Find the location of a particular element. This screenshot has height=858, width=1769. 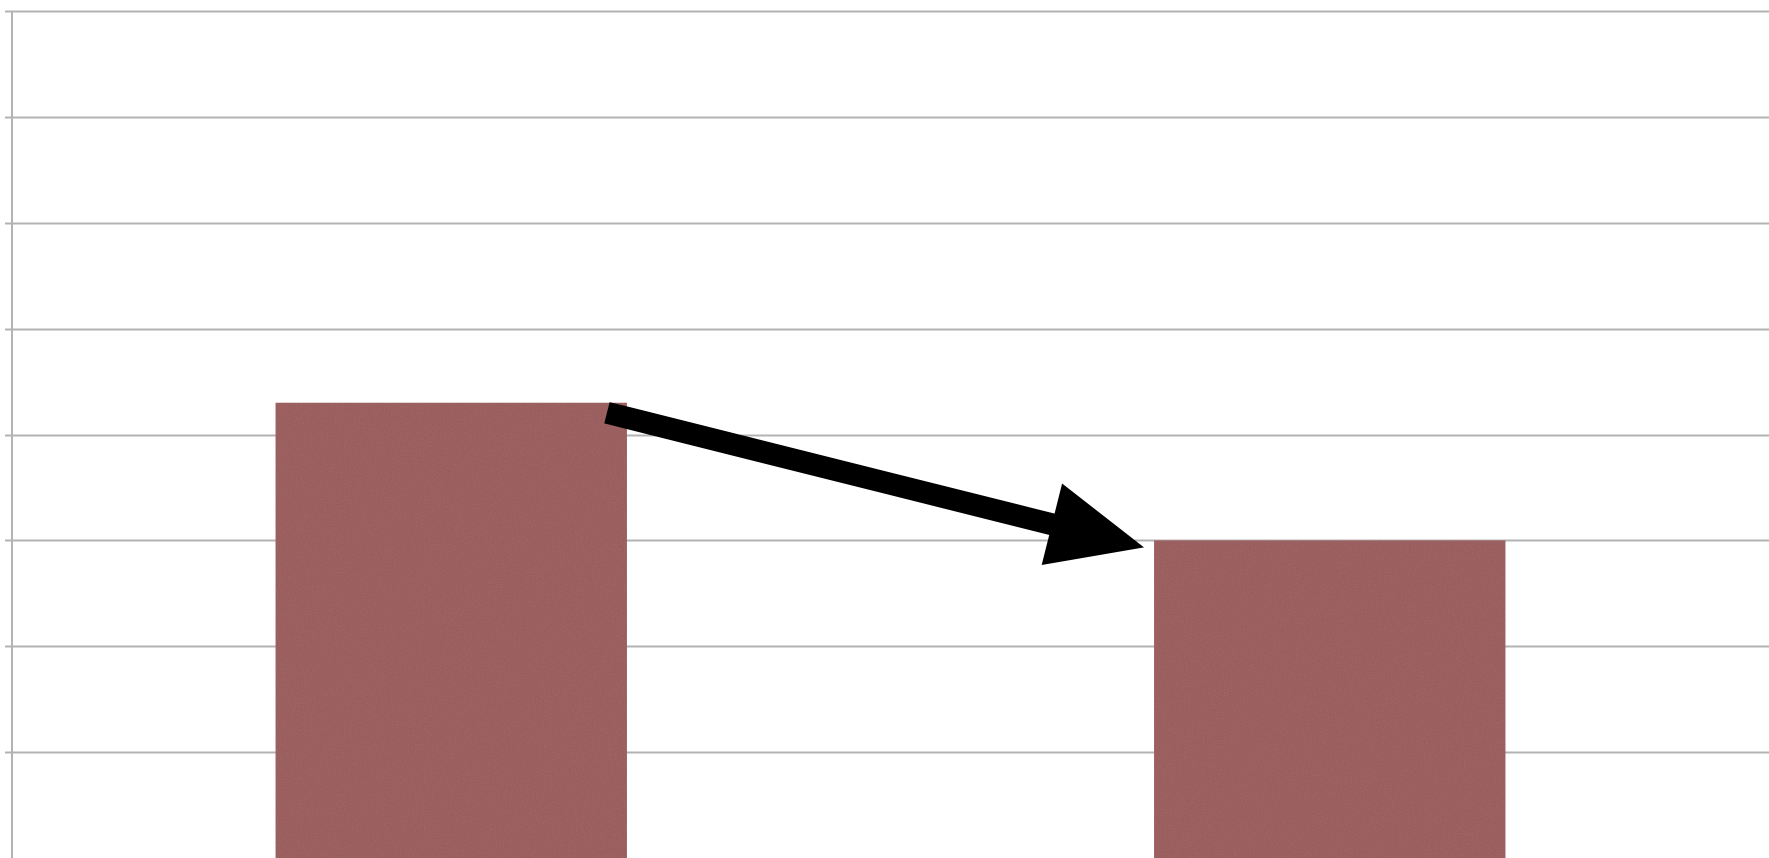

y-axis is located at coordinates (9, 434).